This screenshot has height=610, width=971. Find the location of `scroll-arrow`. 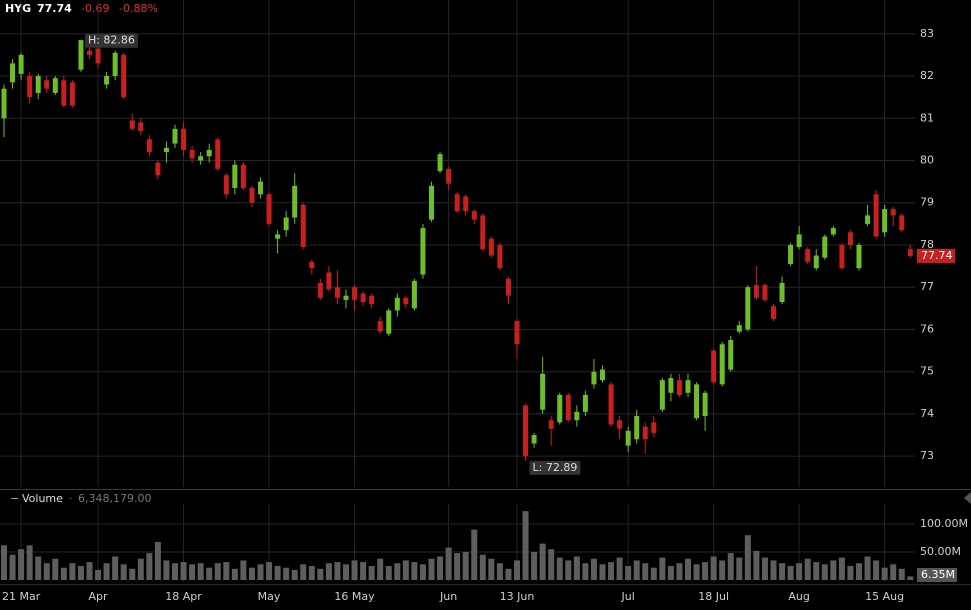

scroll-arrow is located at coordinates (967, 498).